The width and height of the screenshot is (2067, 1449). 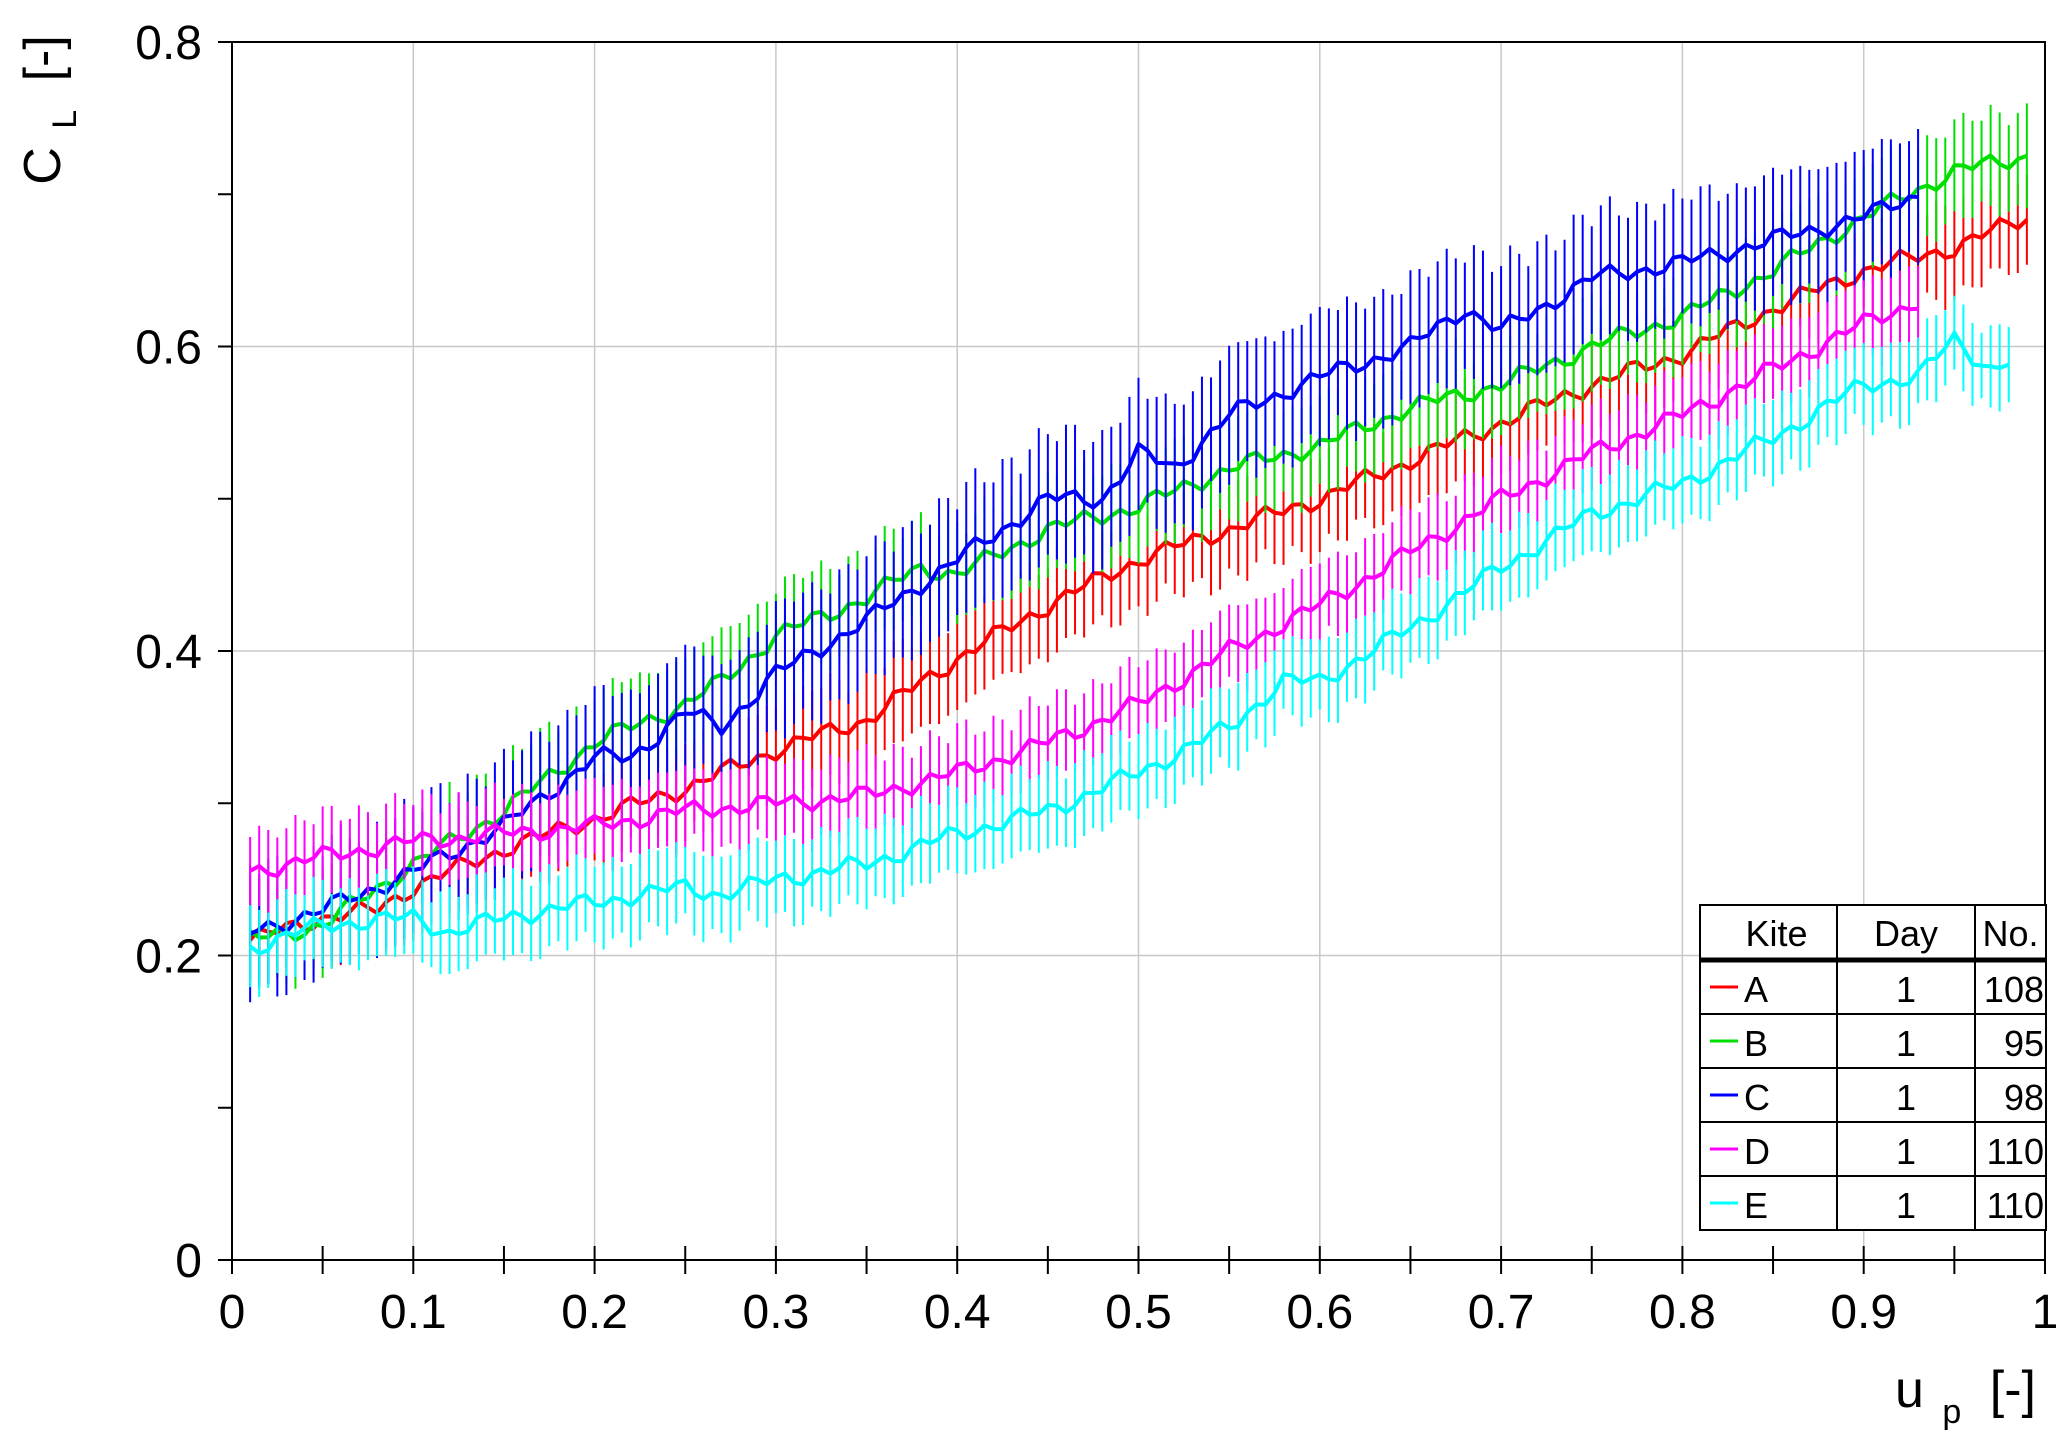 I want to click on legend-header: Kite, so click(x=1776, y=933).